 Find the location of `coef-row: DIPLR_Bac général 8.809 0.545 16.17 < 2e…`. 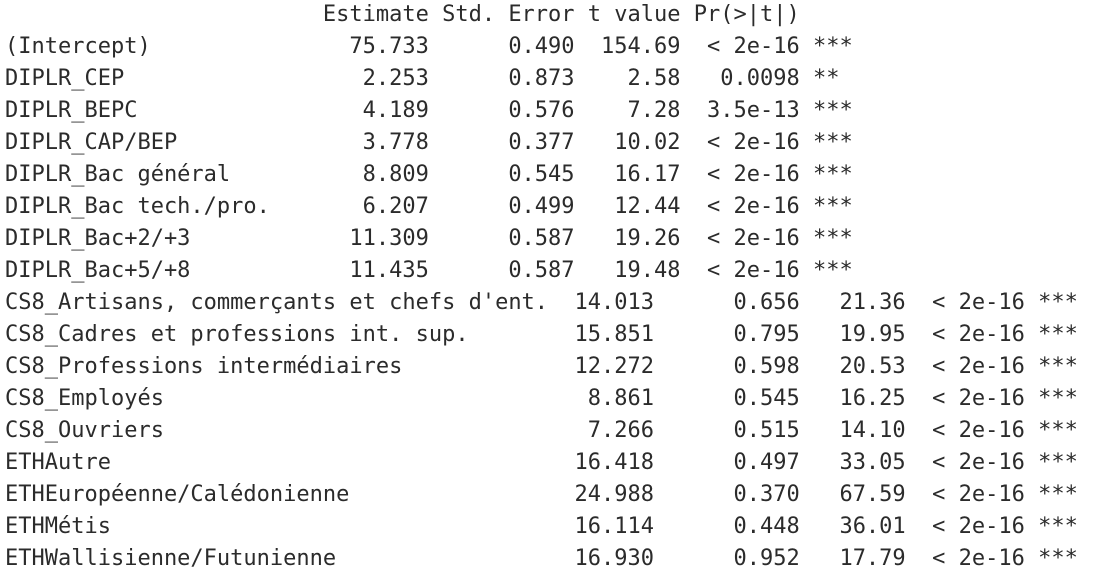

coef-row: DIPLR_Bac général 8.809 0.545 16.17 < 2e… is located at coordinates (429, 174).